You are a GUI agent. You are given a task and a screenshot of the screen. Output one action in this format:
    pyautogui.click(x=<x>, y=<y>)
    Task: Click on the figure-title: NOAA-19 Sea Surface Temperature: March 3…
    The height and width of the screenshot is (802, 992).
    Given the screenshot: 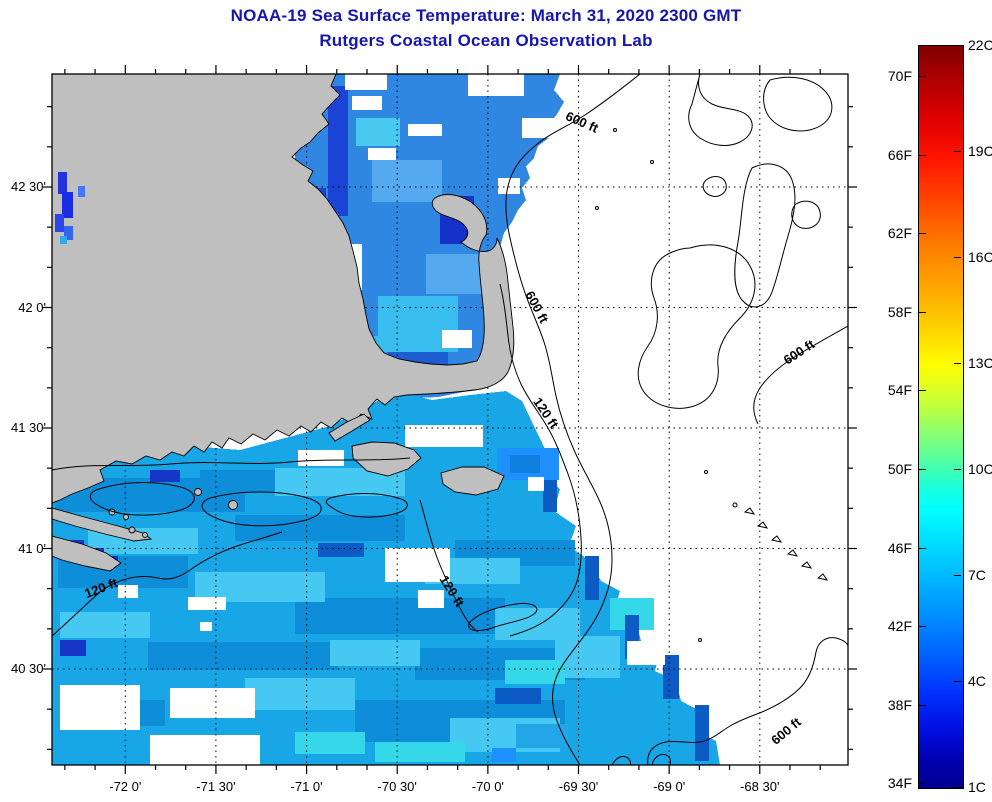 What is the action you would take?
    pyautogui.click(x=486, y=15)
    